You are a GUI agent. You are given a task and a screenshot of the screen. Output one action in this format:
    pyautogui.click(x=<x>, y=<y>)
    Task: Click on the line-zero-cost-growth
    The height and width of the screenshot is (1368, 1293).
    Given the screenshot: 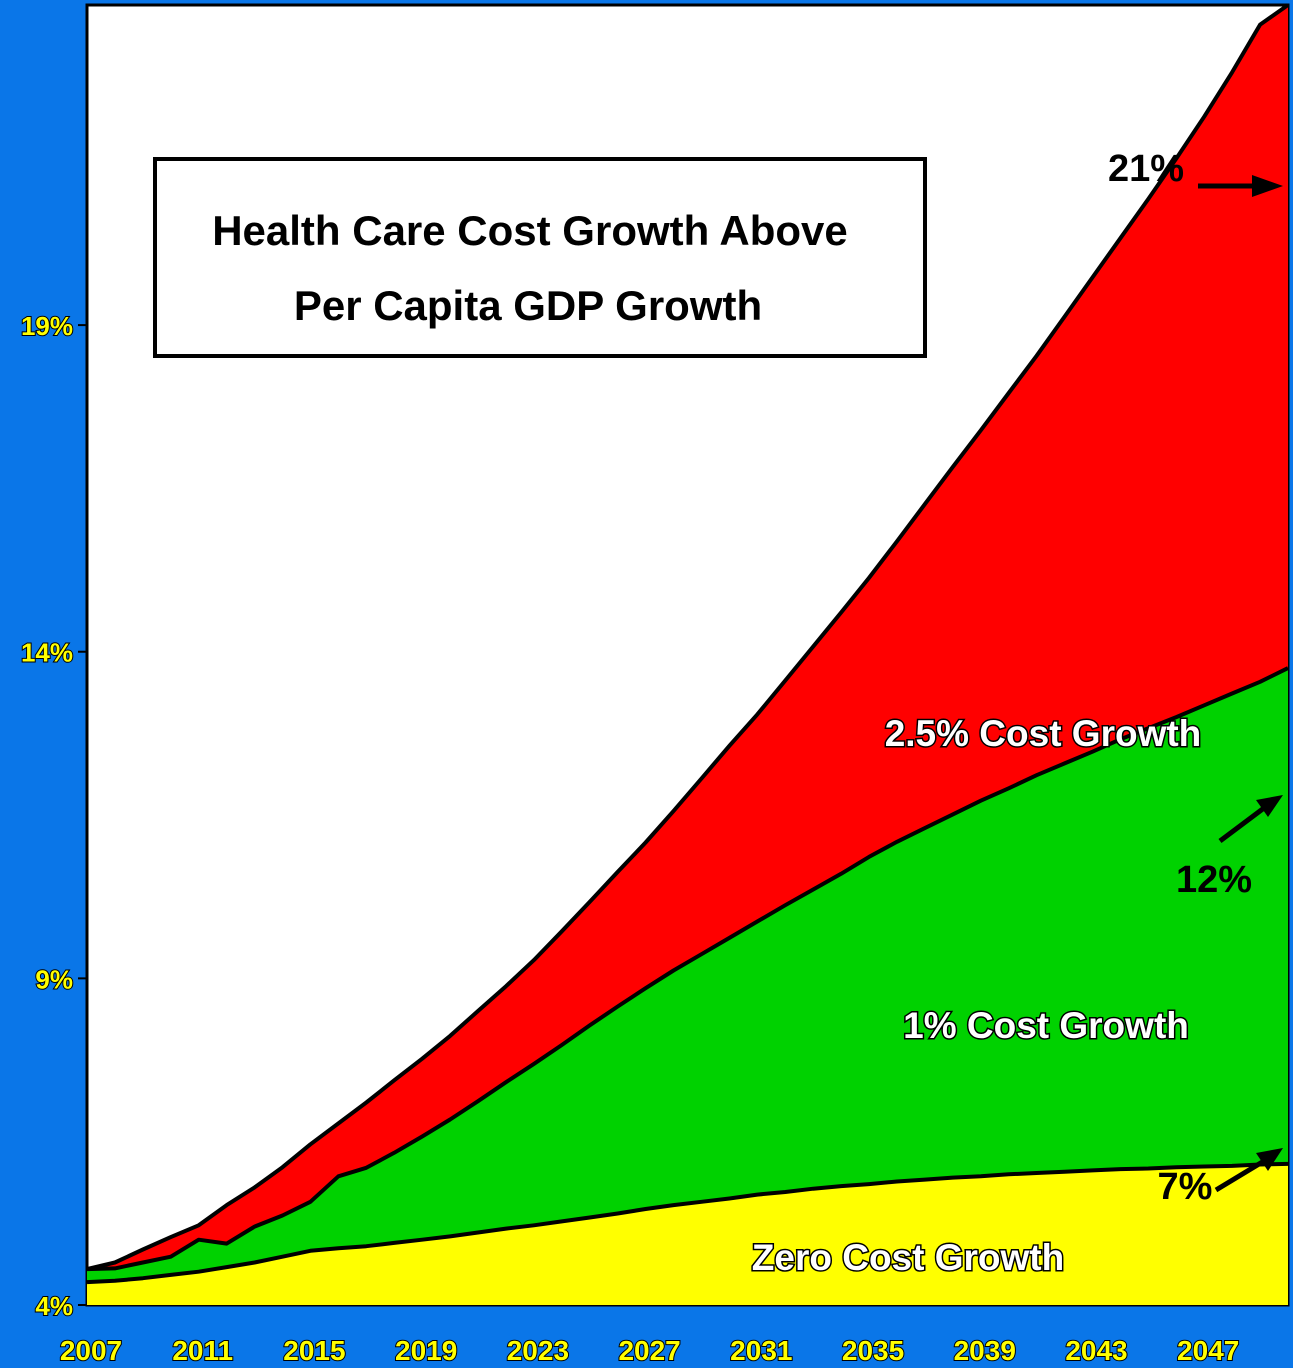 What is the action you would take?
    pyautogui.click(x=687, y=1223)
    